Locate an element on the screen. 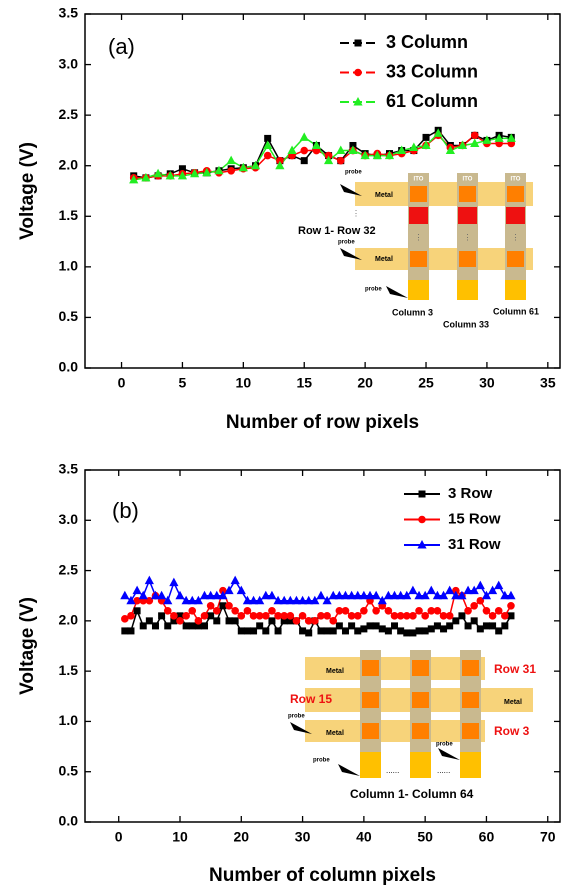  inset-label: Column 3 is located at coordinates (412, 312).